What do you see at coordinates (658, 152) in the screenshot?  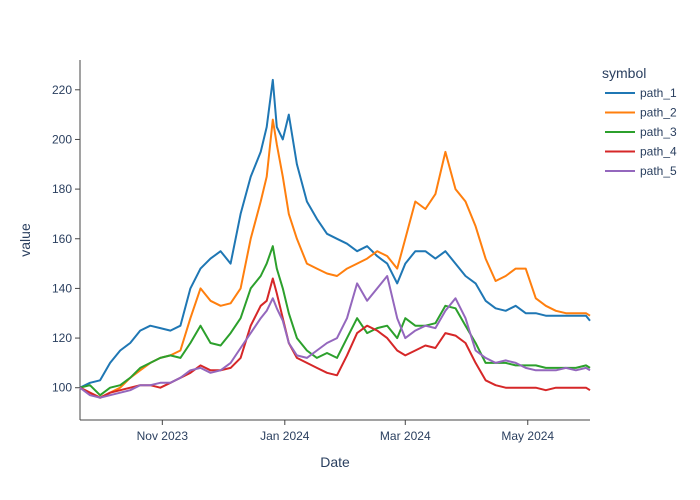 I see `legend-label: path_4` at bounding box center [658, 152].